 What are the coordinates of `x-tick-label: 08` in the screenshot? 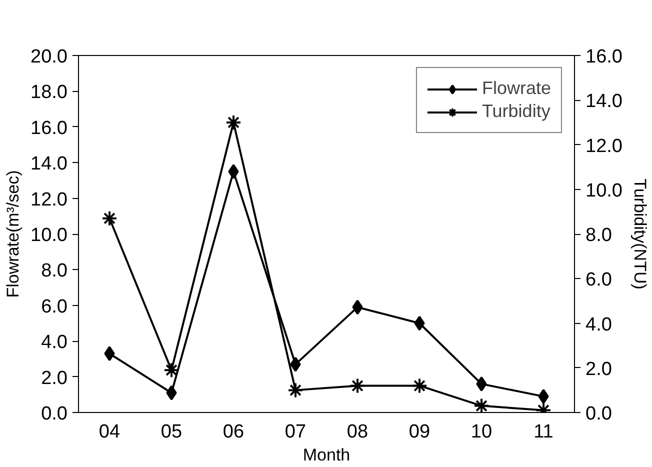 It's located at (357, 432).